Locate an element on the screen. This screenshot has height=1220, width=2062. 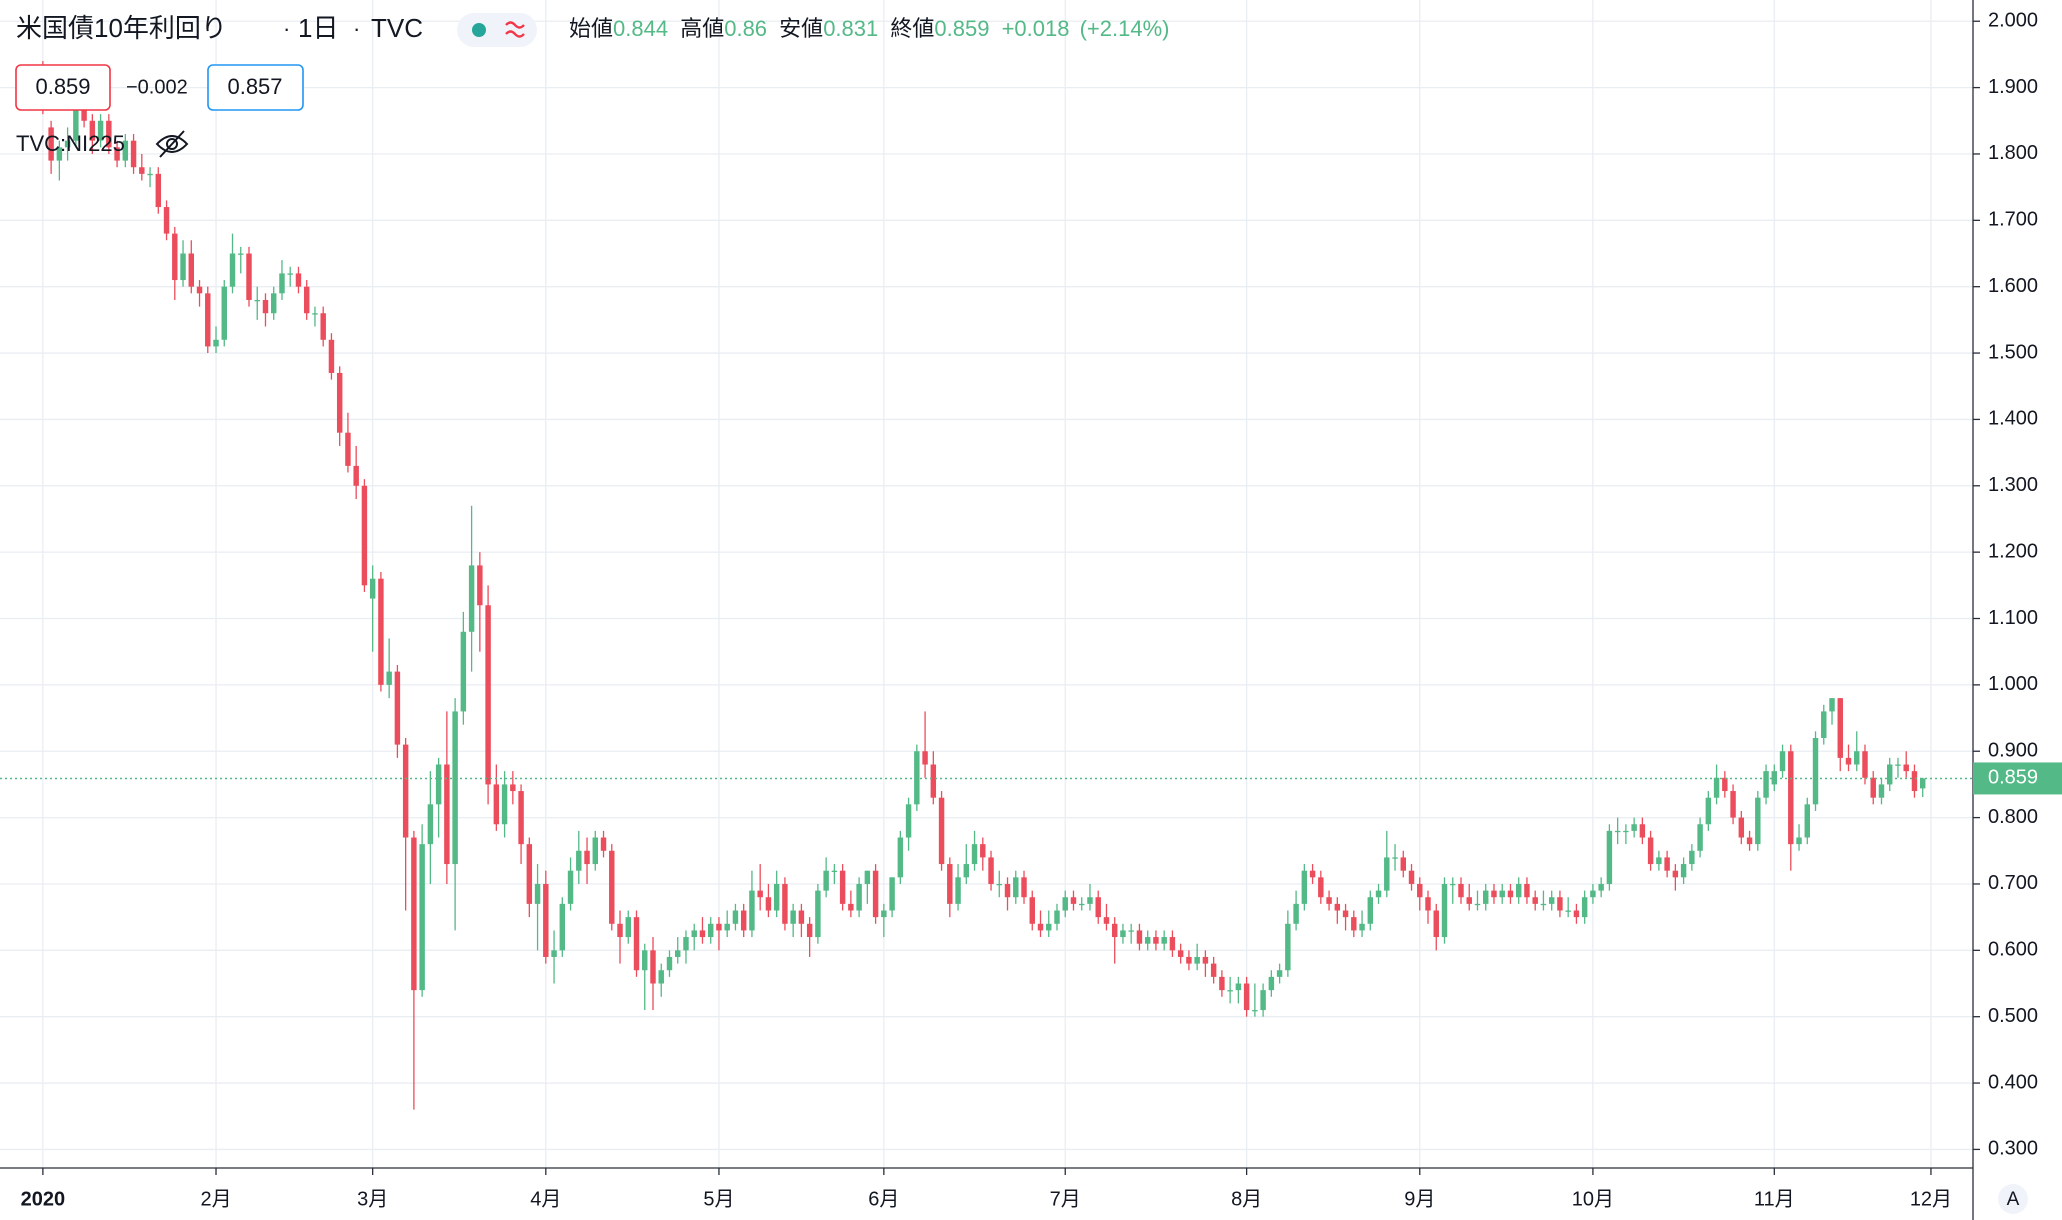
buy-button is located at coordinates (255, 87).